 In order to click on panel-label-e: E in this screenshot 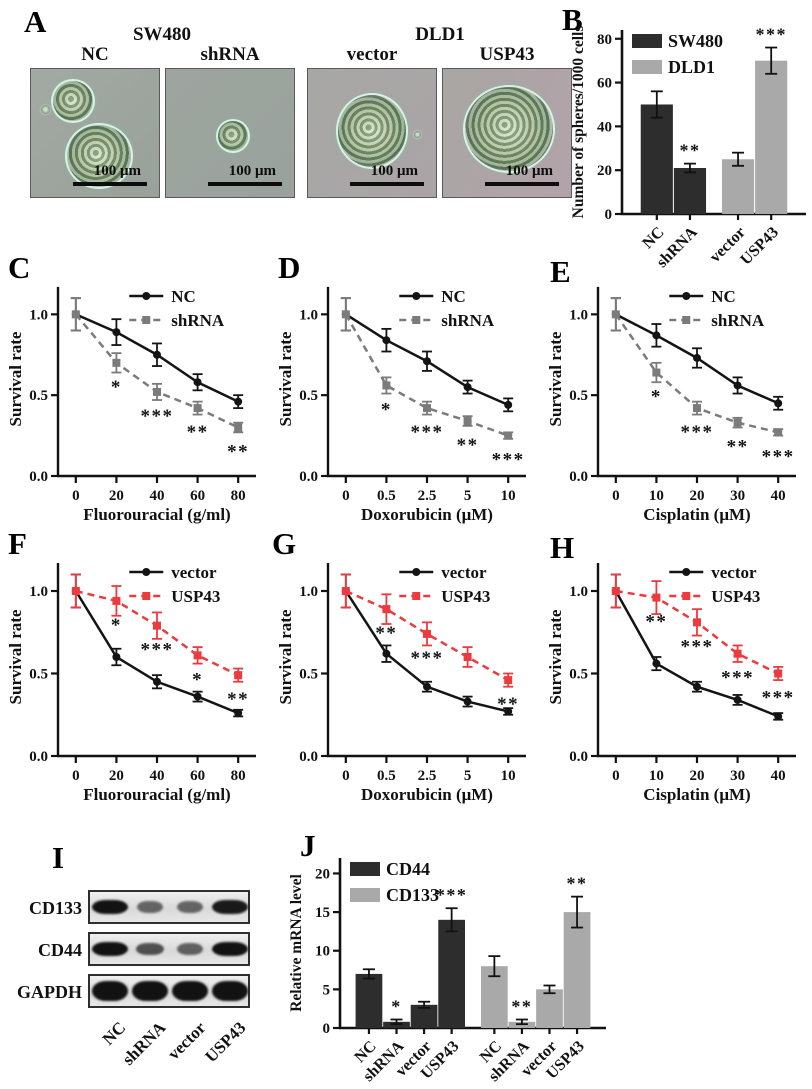, I will do `click(560, 271)`.